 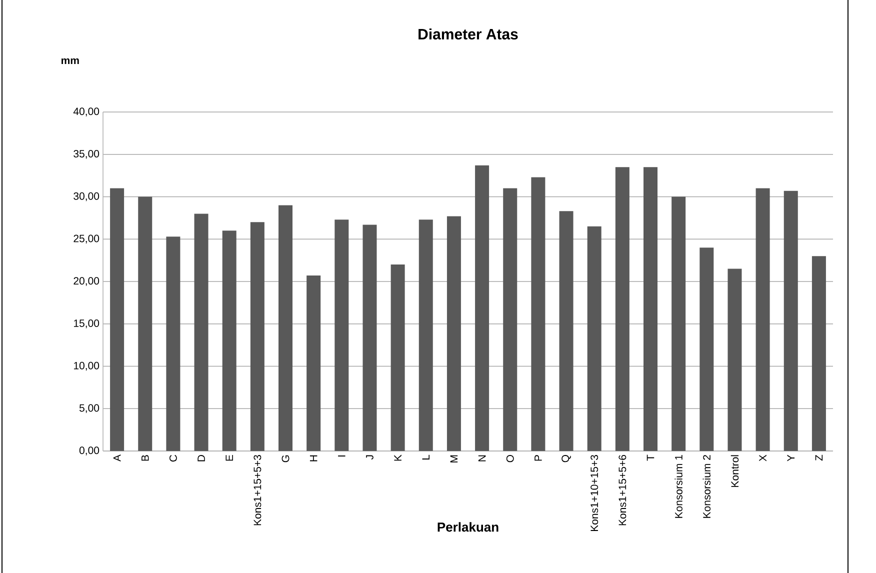 What do you see at coordinates (89, 451) in the screenshot?
I see `y-tick-label: 0,00` at bounding box center [89, 451].